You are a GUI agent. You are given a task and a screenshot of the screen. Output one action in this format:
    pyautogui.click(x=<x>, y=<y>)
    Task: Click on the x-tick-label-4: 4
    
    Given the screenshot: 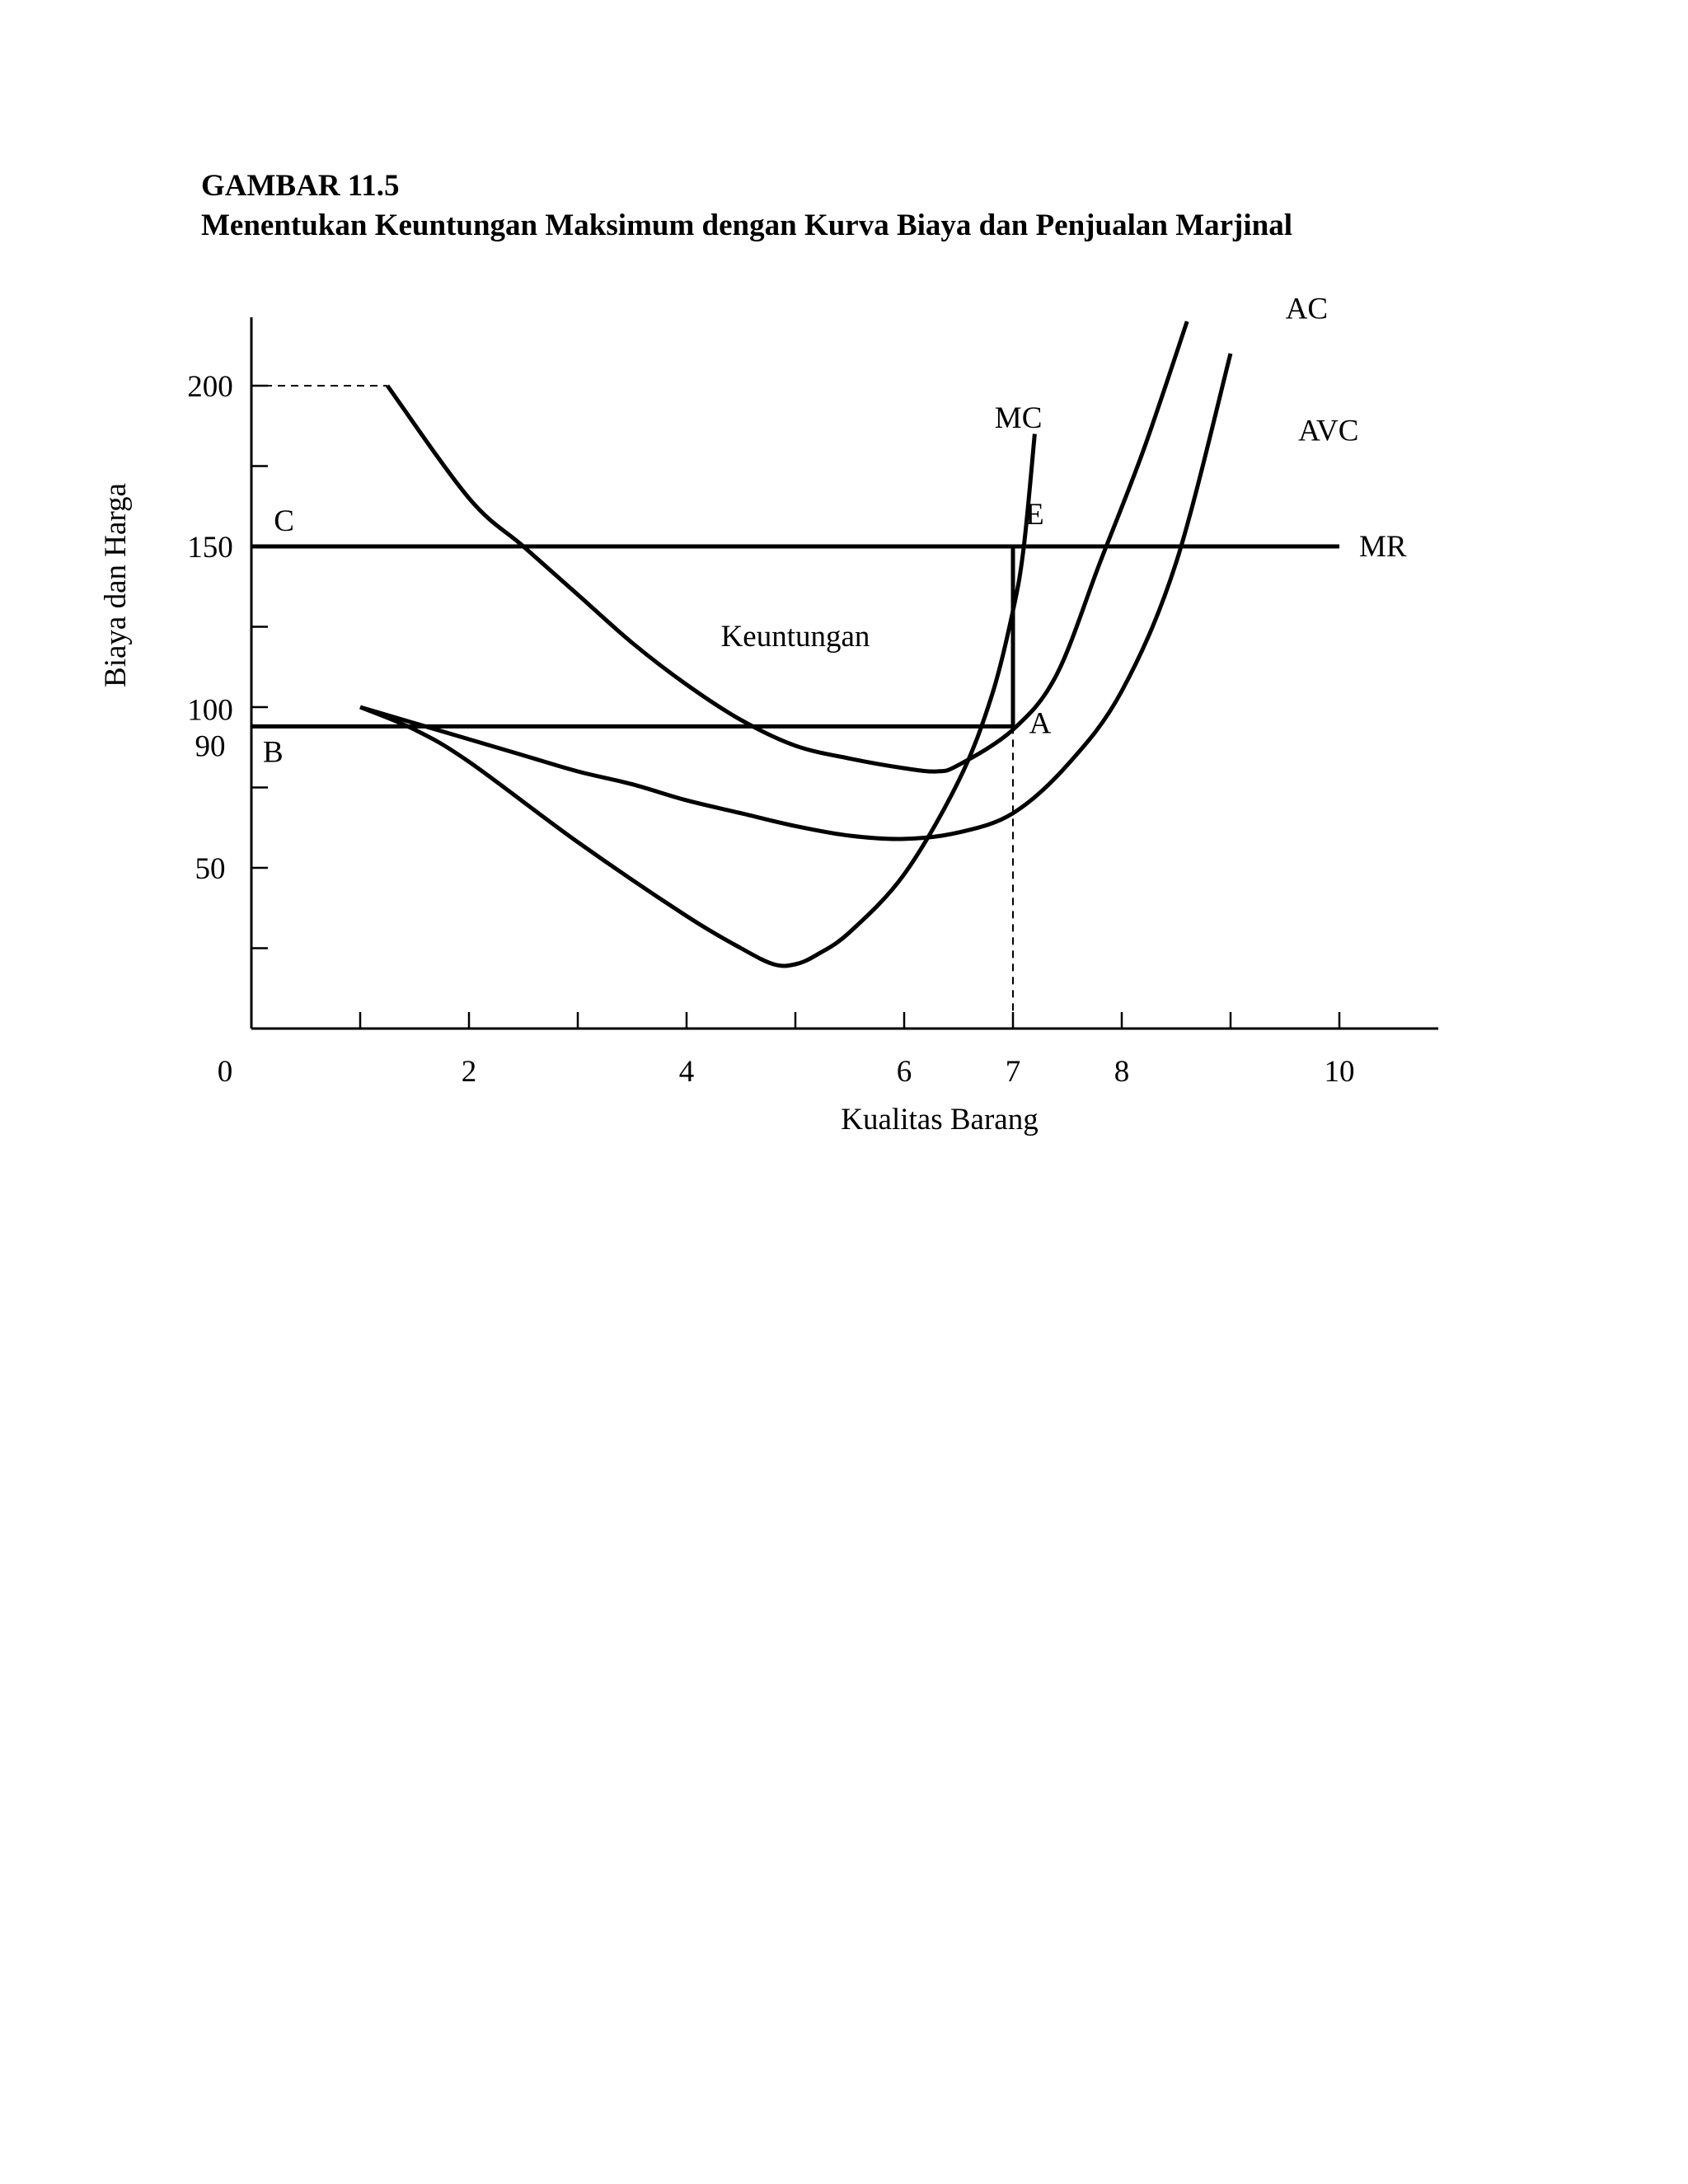 What is the action you would take?
    pyautogui.click(x=687, y=1072)
    